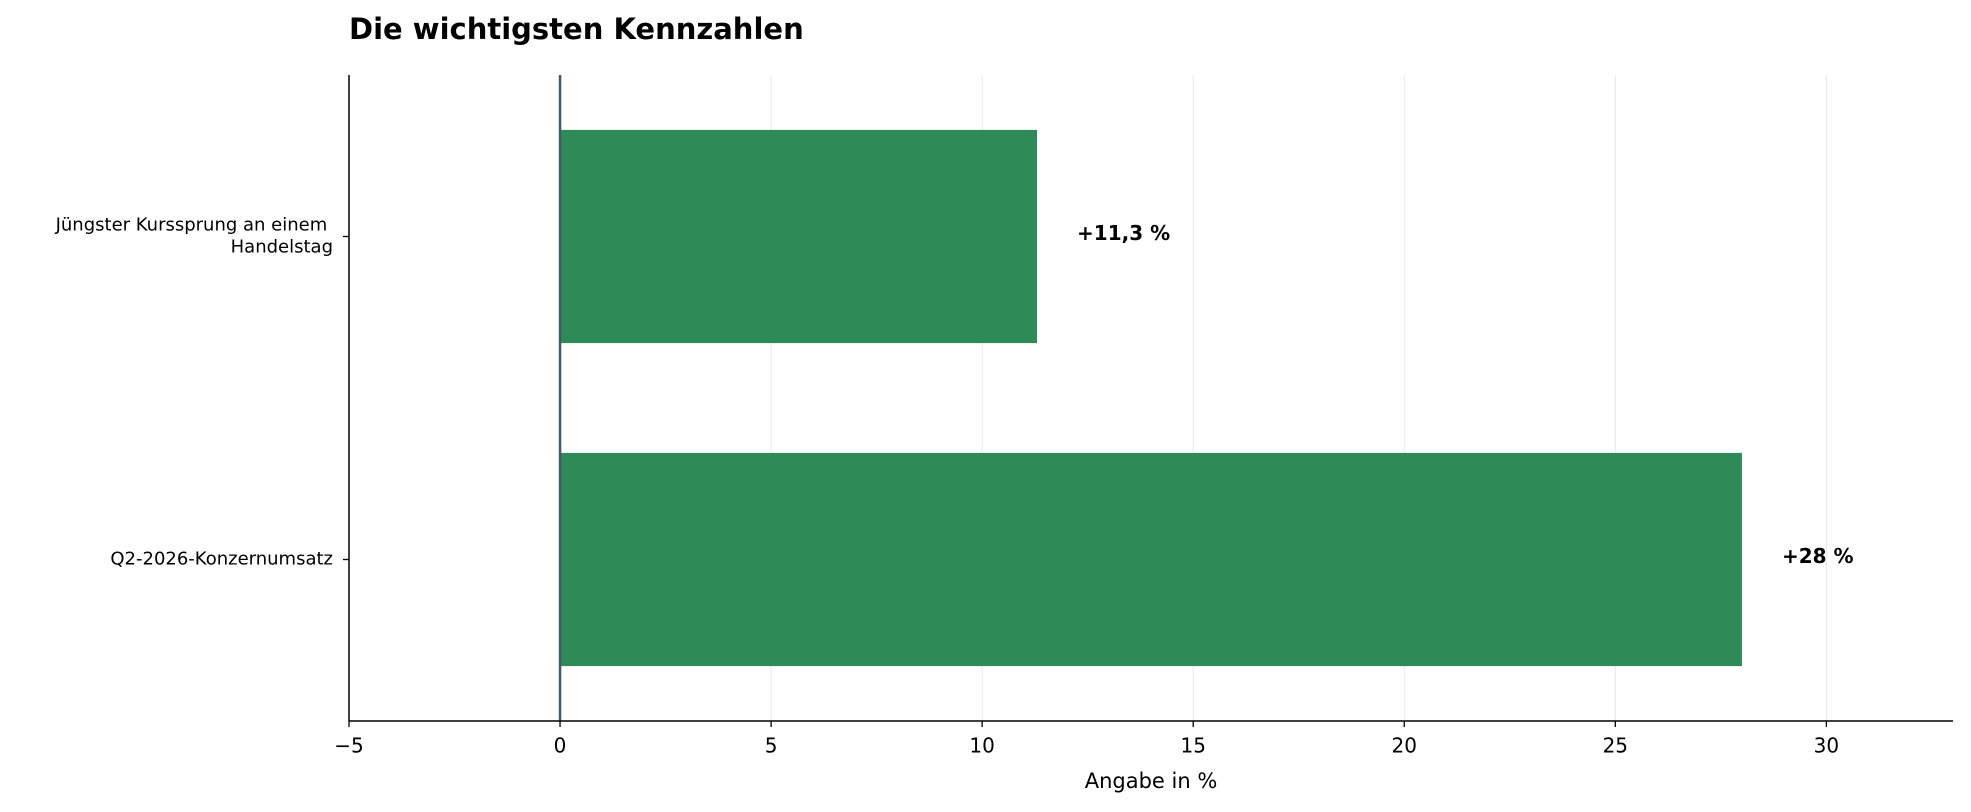 This screenshot has width=1971, height=812. I want to click on value-label: +11,3 %, so click(1123, 233).